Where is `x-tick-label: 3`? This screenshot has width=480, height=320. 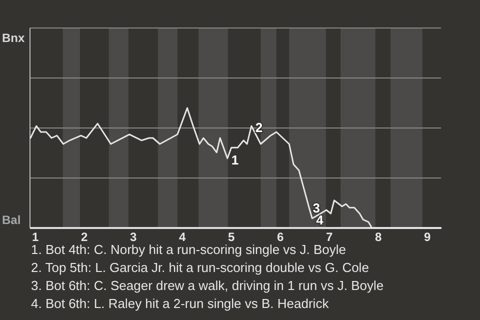
x-tick-label: 3 is located at coordinates (134, 237).